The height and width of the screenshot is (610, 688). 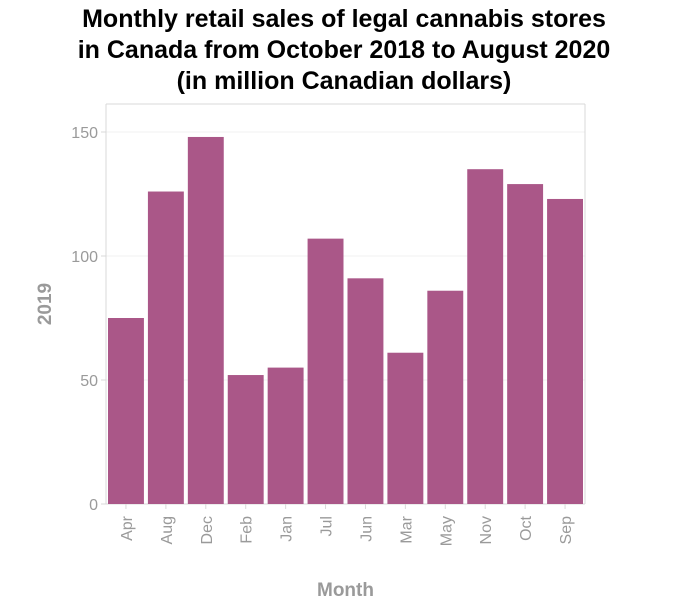 I want to click on y-tick-label-0: 0, so click(x=93, y=505).